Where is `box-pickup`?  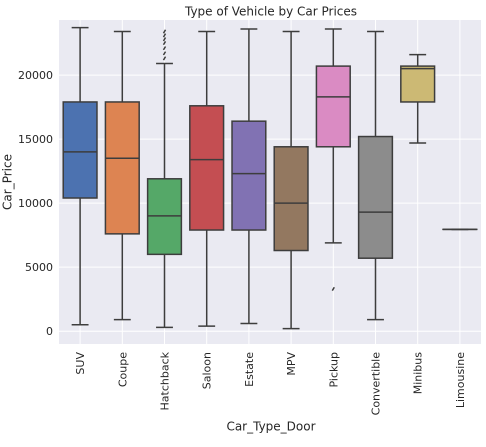
box-pickup is located at coordinates (333, 160).